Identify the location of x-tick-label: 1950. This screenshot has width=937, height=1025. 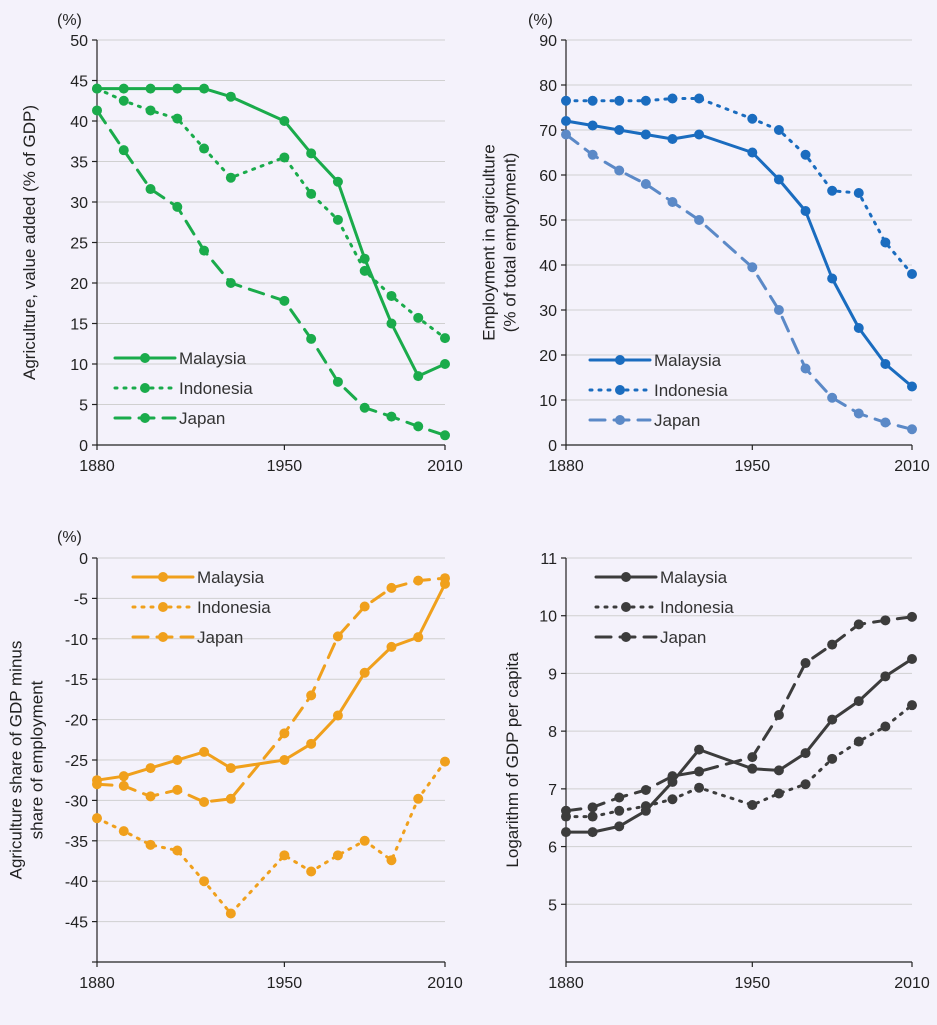
(753, 983).